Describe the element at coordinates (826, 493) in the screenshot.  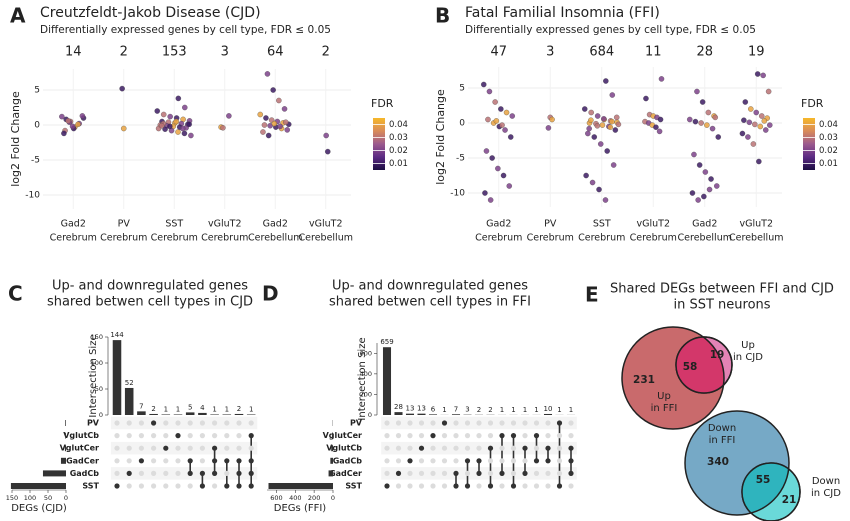
I see `venn-set-label: in CJD` at that location.